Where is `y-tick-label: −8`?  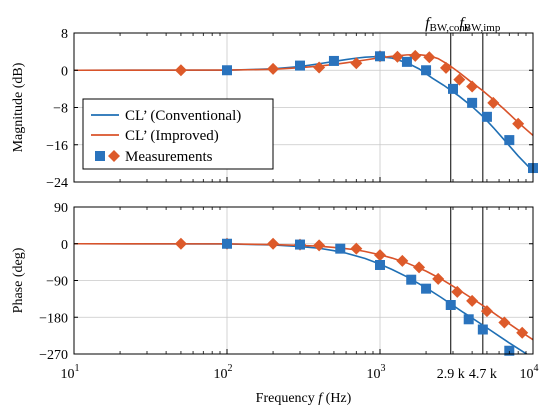 y-tick-label: −8 is located at coordinates (60, 109).